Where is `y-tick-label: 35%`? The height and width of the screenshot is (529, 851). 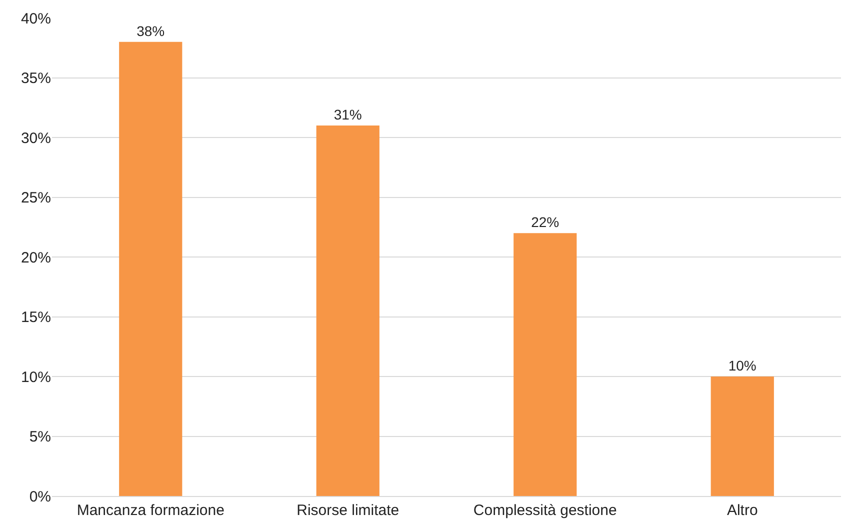 y-tick-label: 35% is located at coordinates (35, 78).